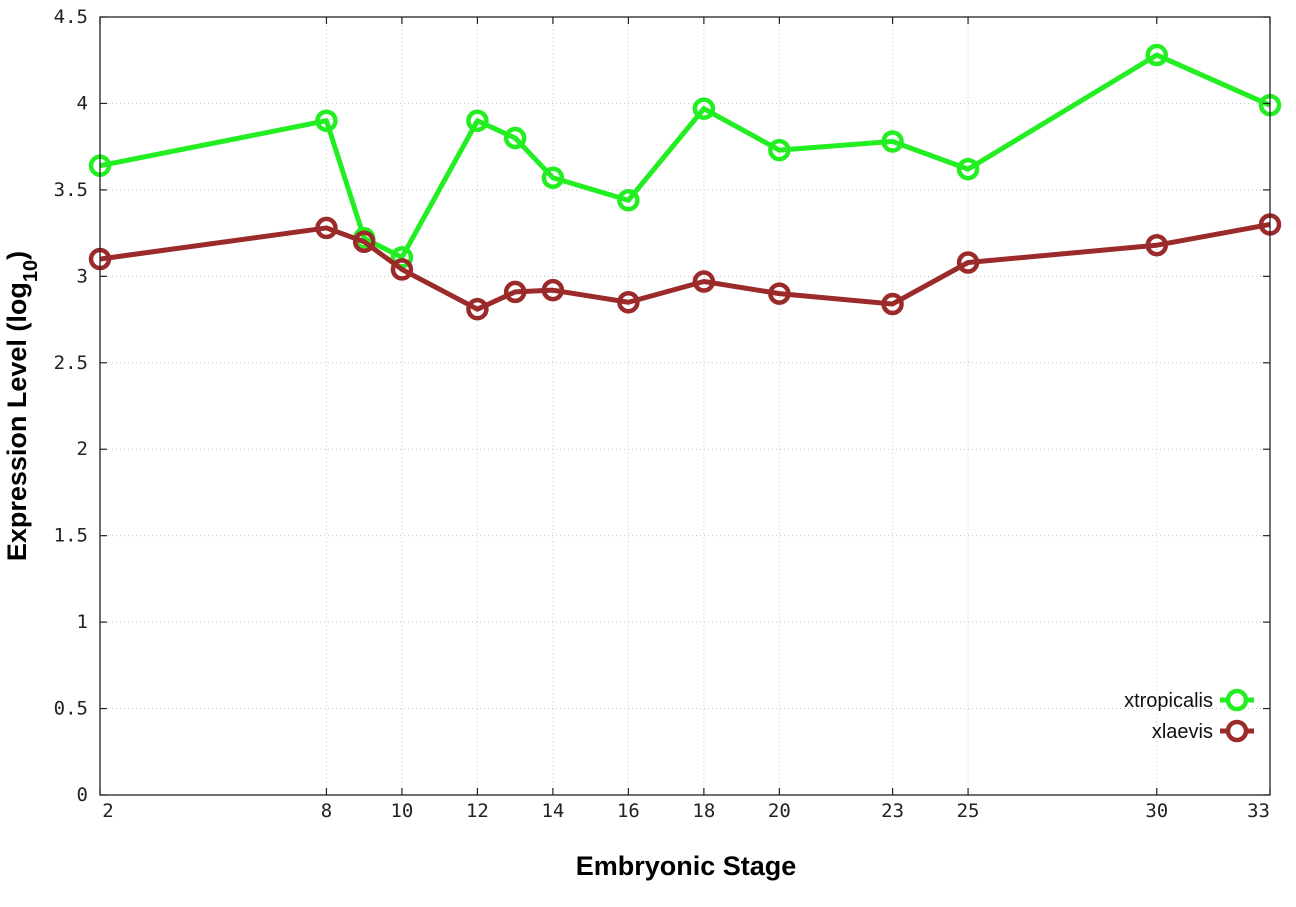 Image resolution: width=1296 pixels, height=907 pixels. What do you see at coordinates (82, 795) in the screenshot?
I see `y-tick-label: 0` at bounding box center [82, 795].